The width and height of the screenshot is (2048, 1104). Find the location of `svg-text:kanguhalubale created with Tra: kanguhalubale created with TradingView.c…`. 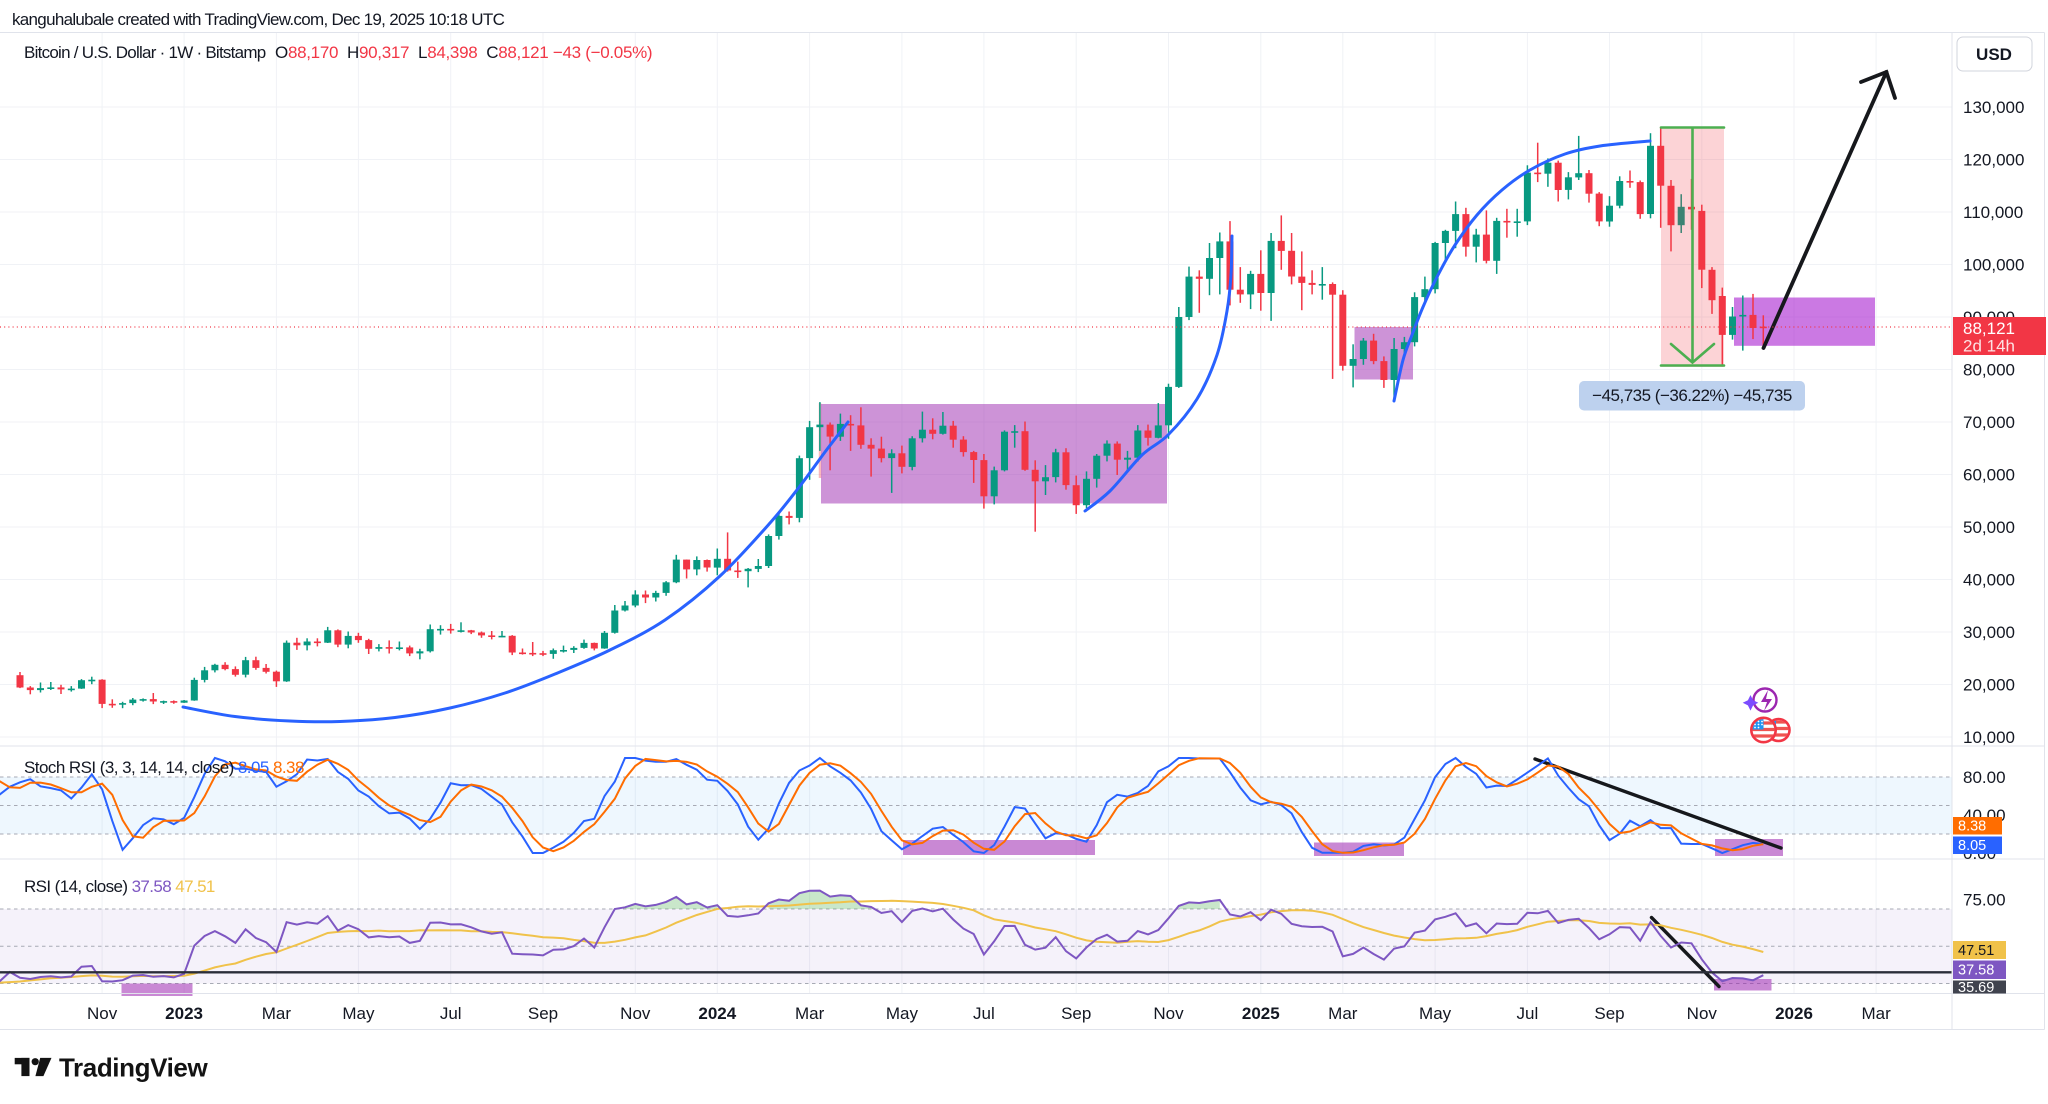

svg-text:kanguhalubale created with Tra: kanguhalubale created with TradingView.c… is located at coordinates (258, 19).